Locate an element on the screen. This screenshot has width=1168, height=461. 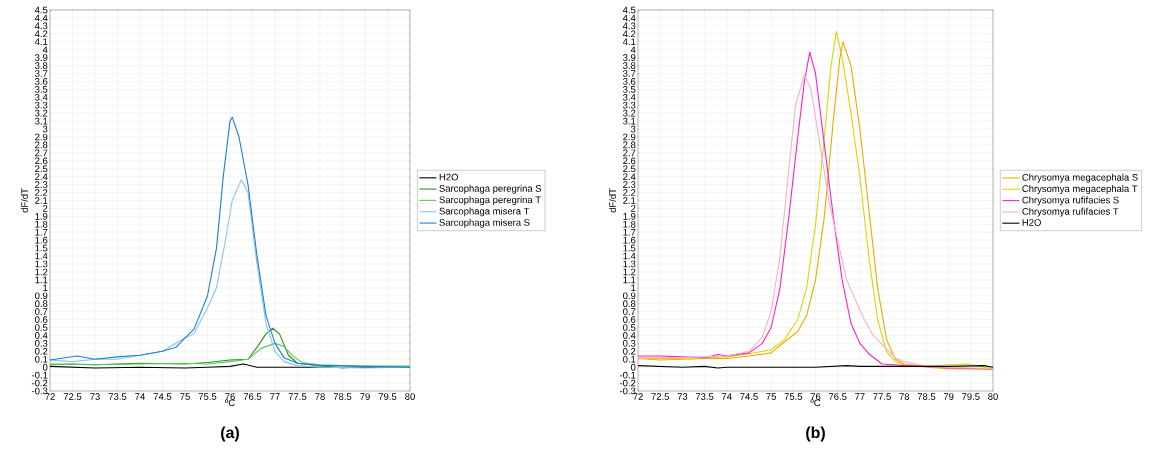
x-tick-label: 72 is located at coordinates (638, 396).